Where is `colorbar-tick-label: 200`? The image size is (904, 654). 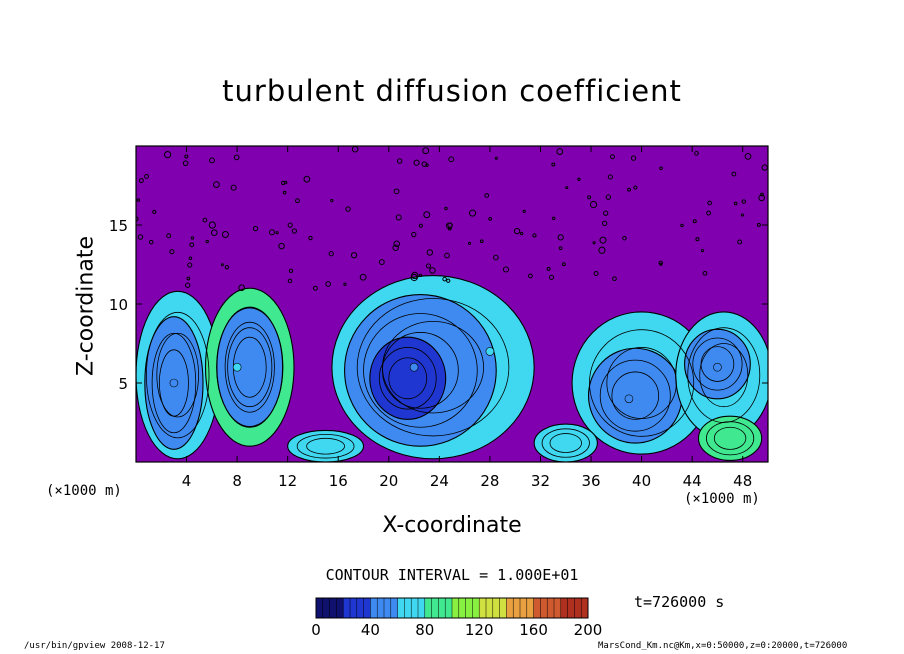
colorbar-tick-label: 200 is located at coordinates (588, 630).